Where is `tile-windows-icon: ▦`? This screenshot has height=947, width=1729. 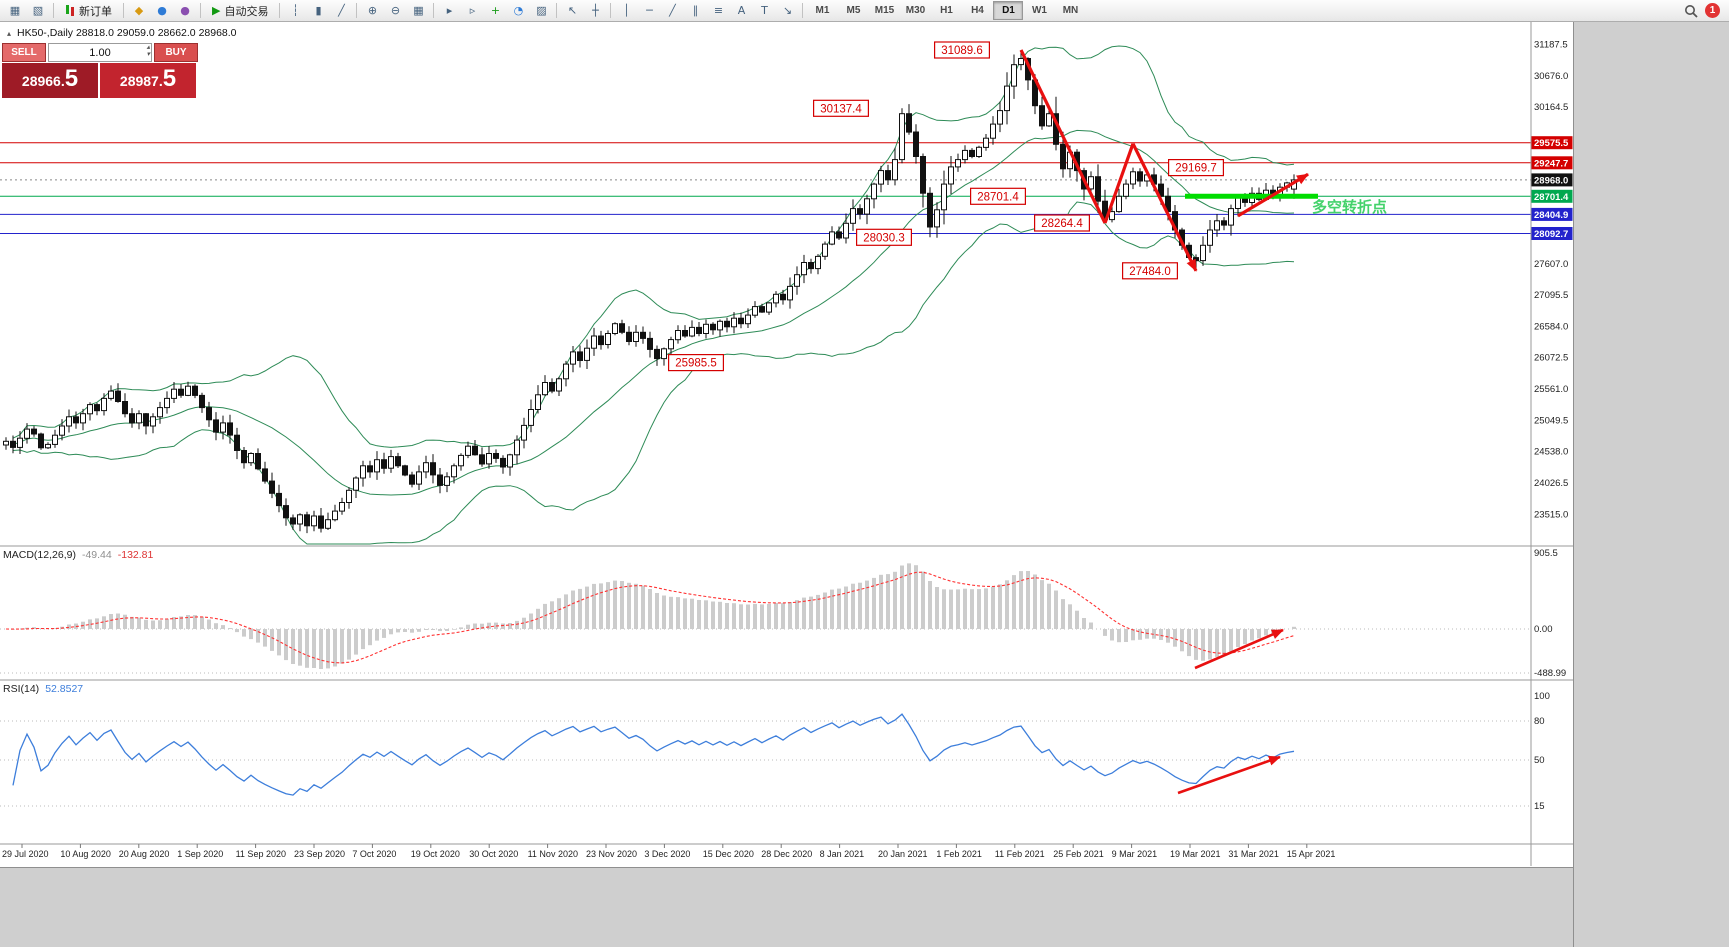 tile-windows-icon: ▦ is located at coordinates (418, 10).